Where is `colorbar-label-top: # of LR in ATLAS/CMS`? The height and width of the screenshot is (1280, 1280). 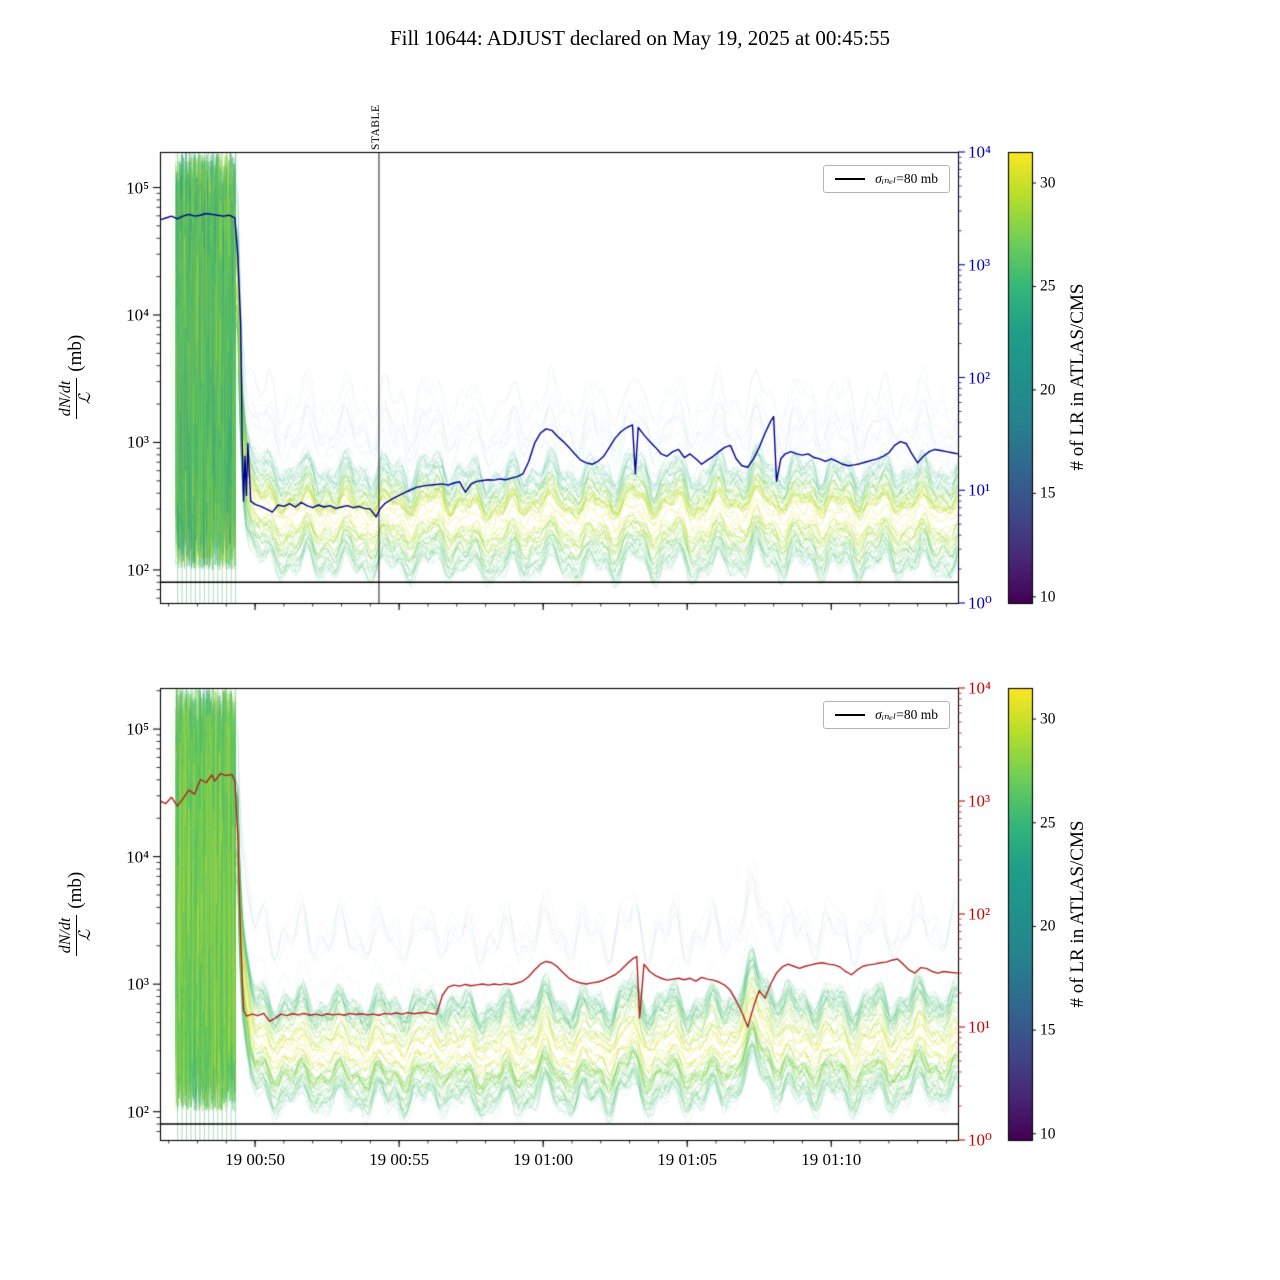
colorbar-label-top: # of LR in ATLAS/CMS is located at coordinates (1077, 377).